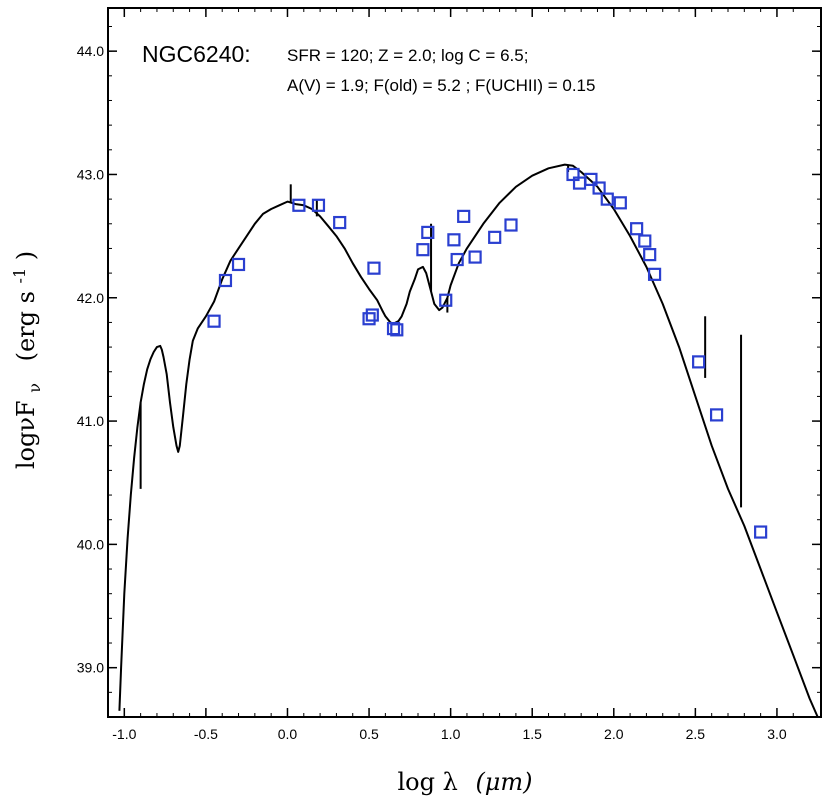  Describe the element at coordinates (407, 55) in the screenshot. I see `annotation-line-1: SFR = 120; Z = 2.0; log C = 6.5;` at that location.